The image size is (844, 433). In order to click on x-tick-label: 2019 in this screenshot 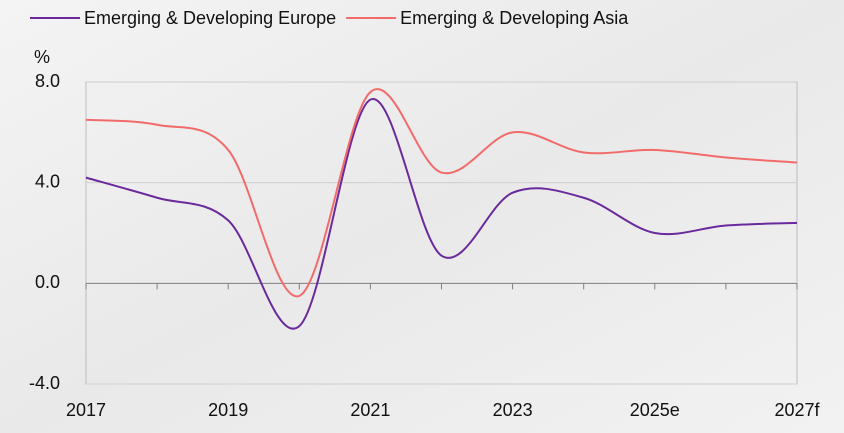, I will do `click(228, 410)`.